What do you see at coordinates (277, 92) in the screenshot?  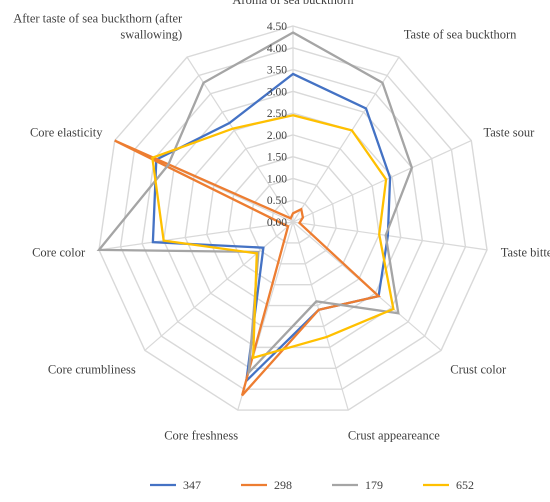 I see `radial-tick-label: 3.00` at bounding box center [277, 92].